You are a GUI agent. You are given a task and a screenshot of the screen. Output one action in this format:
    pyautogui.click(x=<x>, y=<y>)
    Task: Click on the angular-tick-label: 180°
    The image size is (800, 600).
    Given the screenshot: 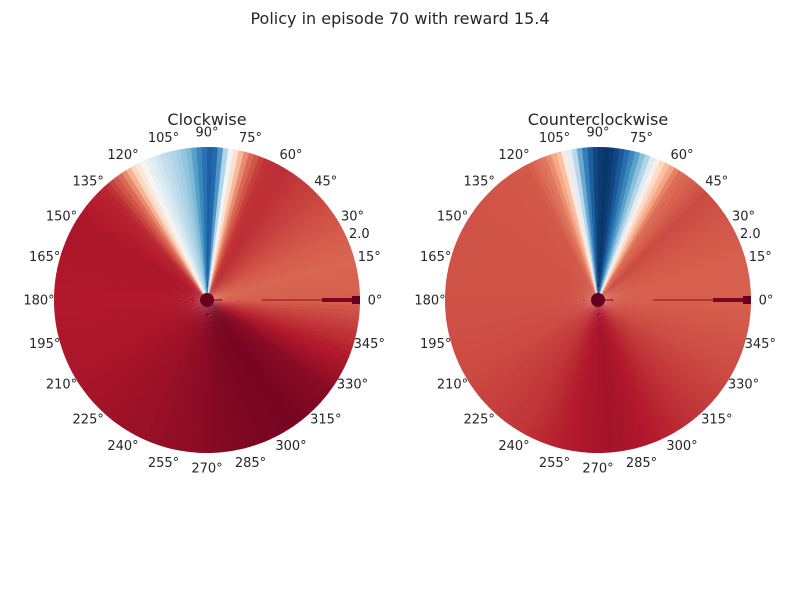 What is the action you would take?
    pyautogui.click(x=429, y=301)
    